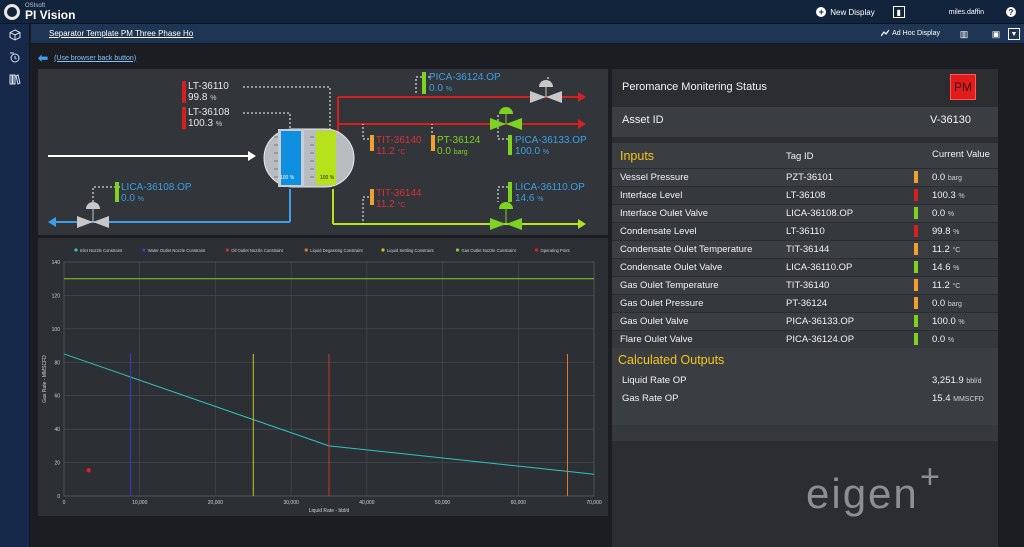 The width and height of the screenshot is (1024, 547). What do you see at coordinates (650, 398) in the screenshot?
I see `output-name: Gas Rate OP` at bounding box center [650, 398].